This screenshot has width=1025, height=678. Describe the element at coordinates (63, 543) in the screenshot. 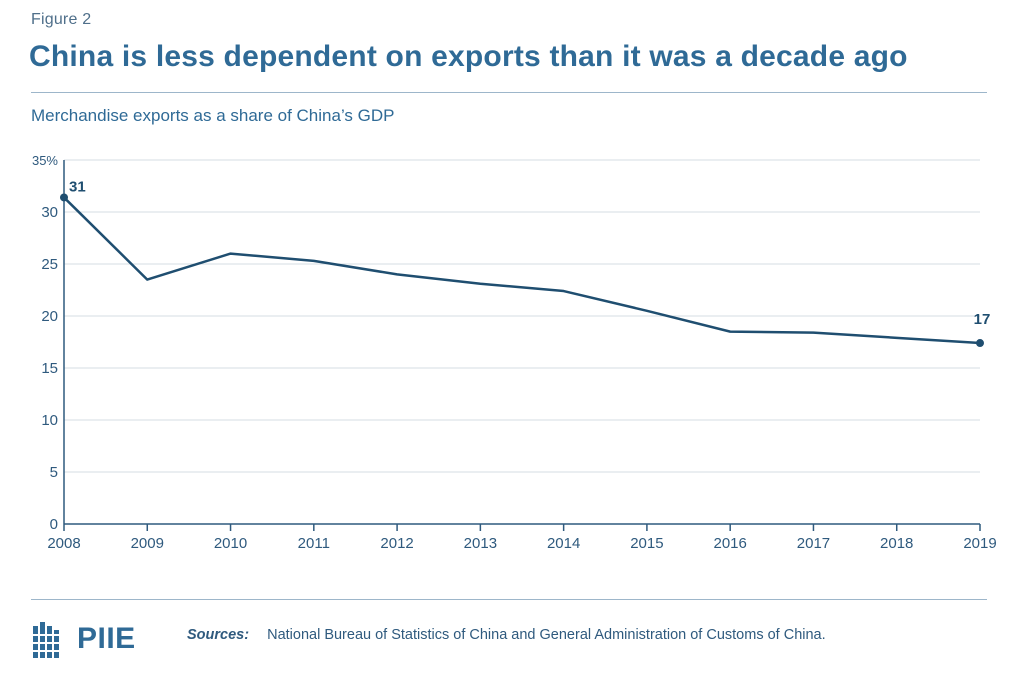

I see `x-tick-label: 2008` at that location.